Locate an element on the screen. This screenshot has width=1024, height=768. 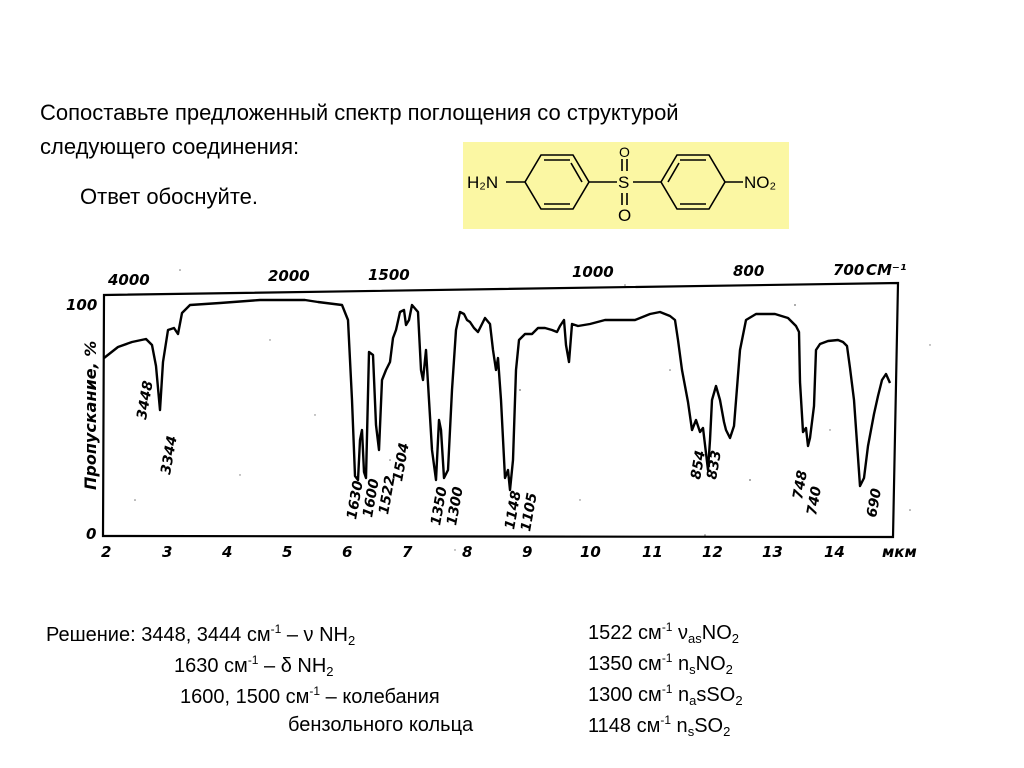
solution-line-2: 1630 см-1 – δ NH2 is located at coordinates (254, 666).